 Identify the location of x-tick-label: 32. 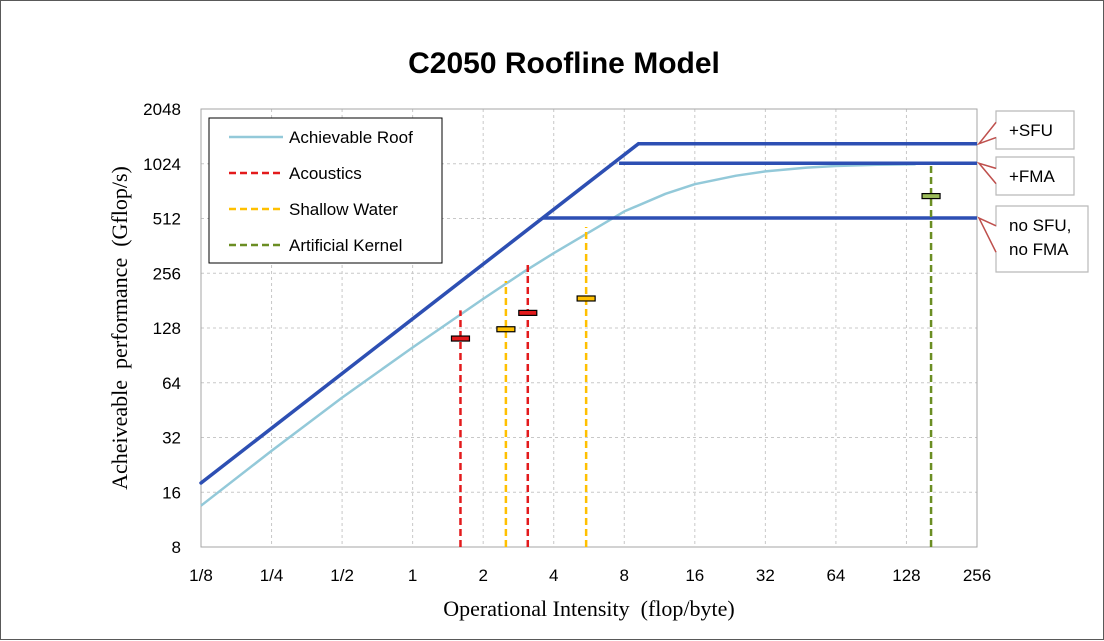
(765, 575).